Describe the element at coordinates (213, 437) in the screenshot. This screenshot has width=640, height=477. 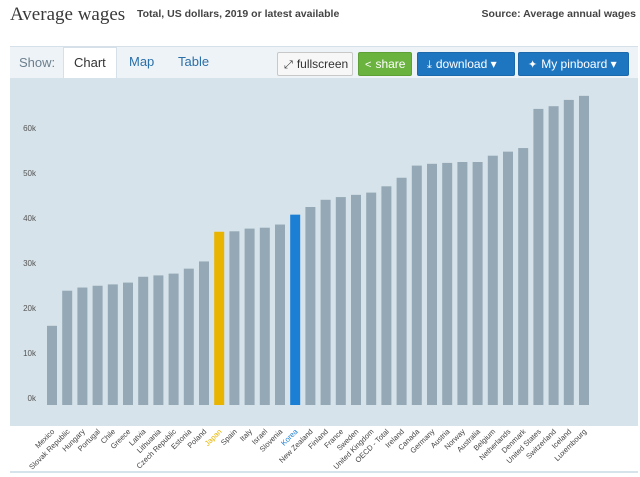
I see `x-tick-label: Japan` at that location.